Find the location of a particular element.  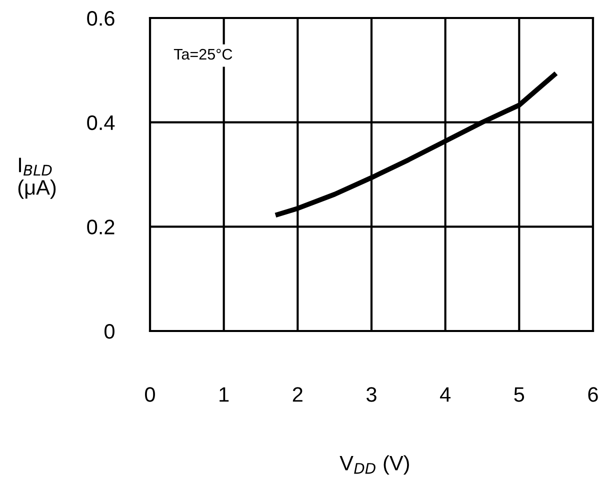

y-tick-label: 0 is located at coordinates (109, 331).